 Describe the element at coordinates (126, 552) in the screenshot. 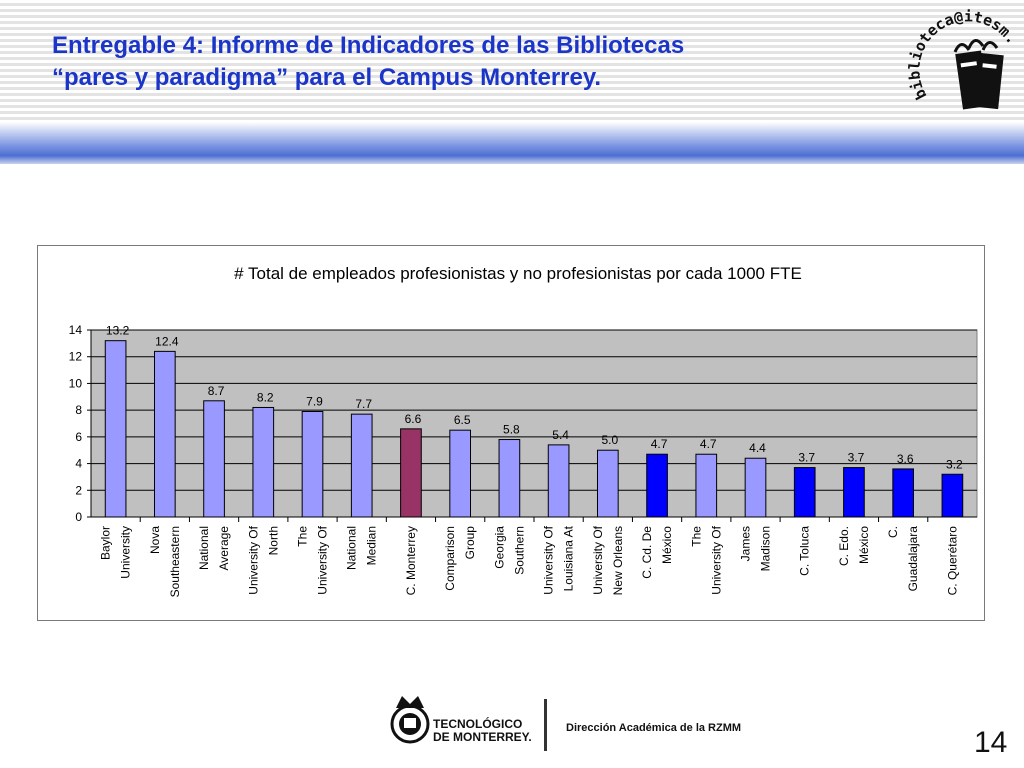

I see `x-tick-label: University` at that location.